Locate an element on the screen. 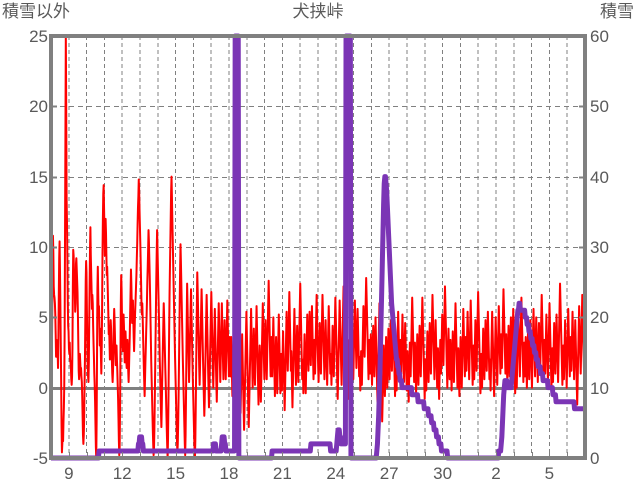 The width and height of the screenshot is (636, 501). x-axis-tick-label: 21 is located at coordinates (282, 473).